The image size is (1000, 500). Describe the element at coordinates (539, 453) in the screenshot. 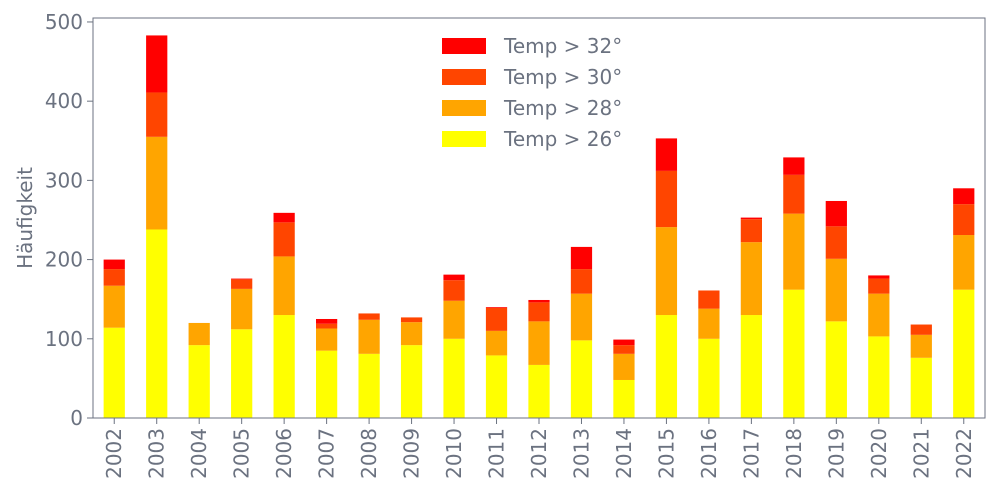

I see `x-tick-label: 2012` at that location.